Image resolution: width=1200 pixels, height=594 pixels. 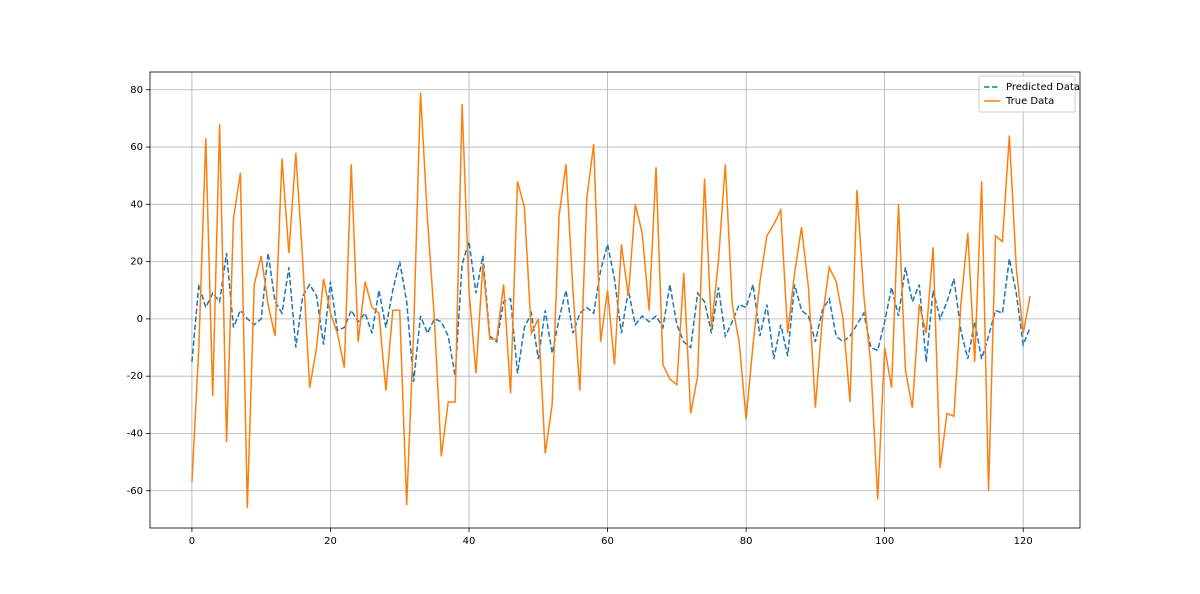 What do you see at coordinates (1043, 87) in the screenshot?
I see `legend-label: Predicted Data` at bounding box center [1043, 87].